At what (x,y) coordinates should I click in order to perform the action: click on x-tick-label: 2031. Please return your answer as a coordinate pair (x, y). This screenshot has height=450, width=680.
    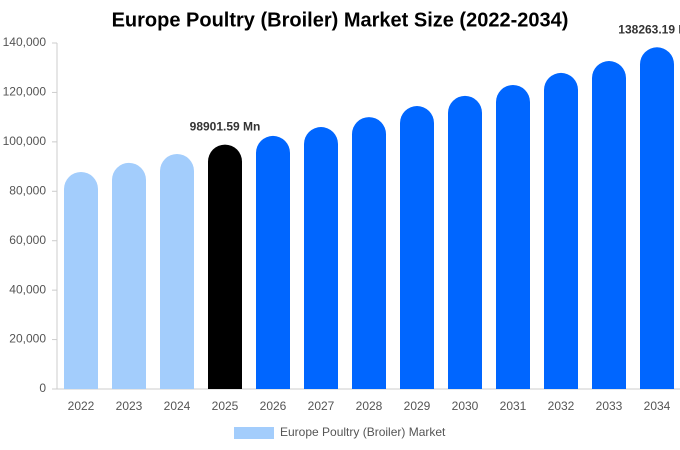
    Looking at the image, I should click on (513, 406).